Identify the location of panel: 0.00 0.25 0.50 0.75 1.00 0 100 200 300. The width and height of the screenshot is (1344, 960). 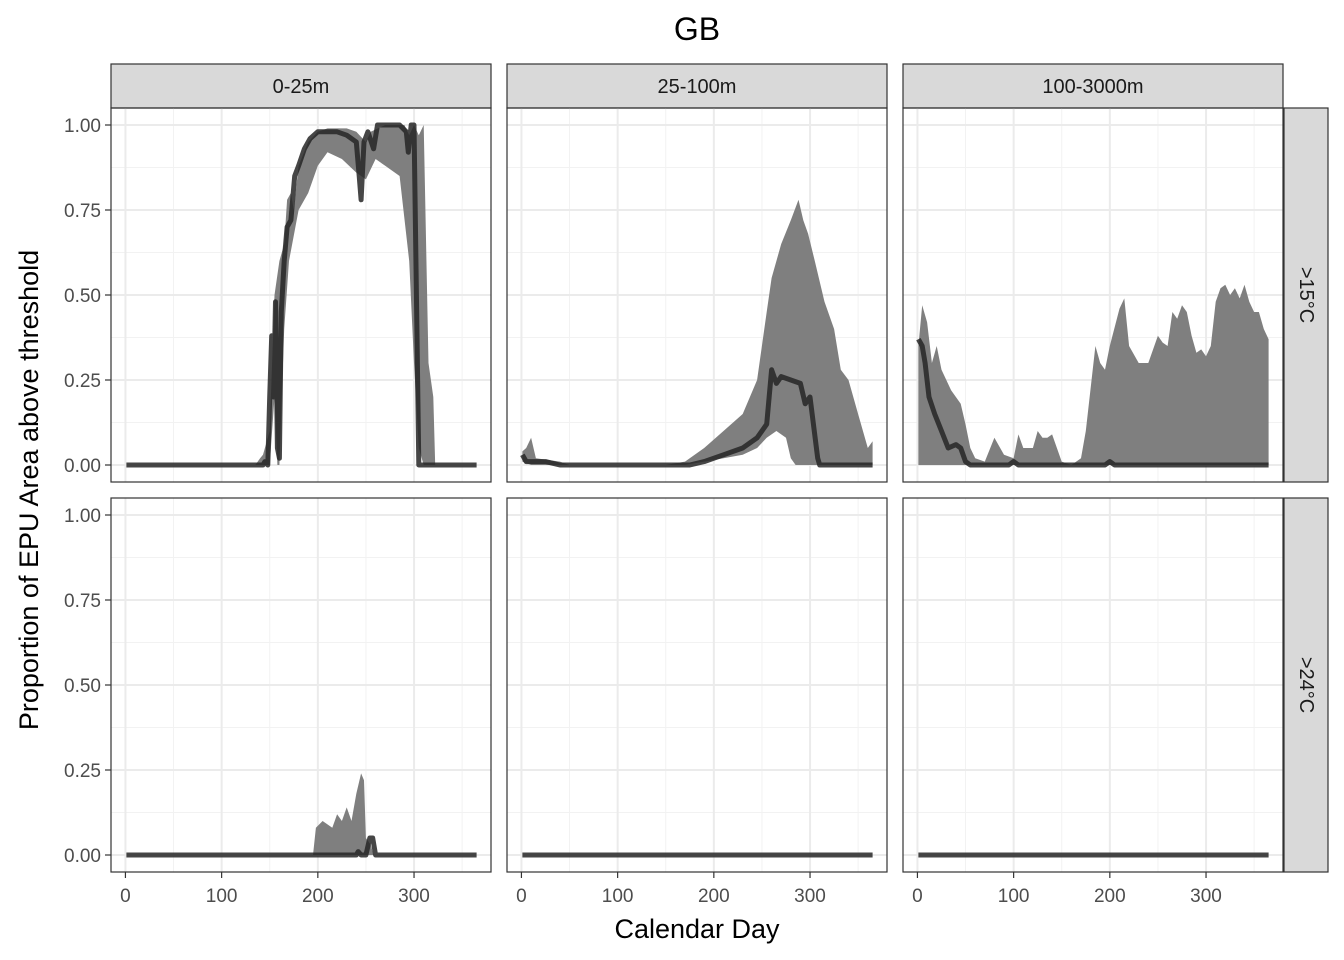
(278, 702).